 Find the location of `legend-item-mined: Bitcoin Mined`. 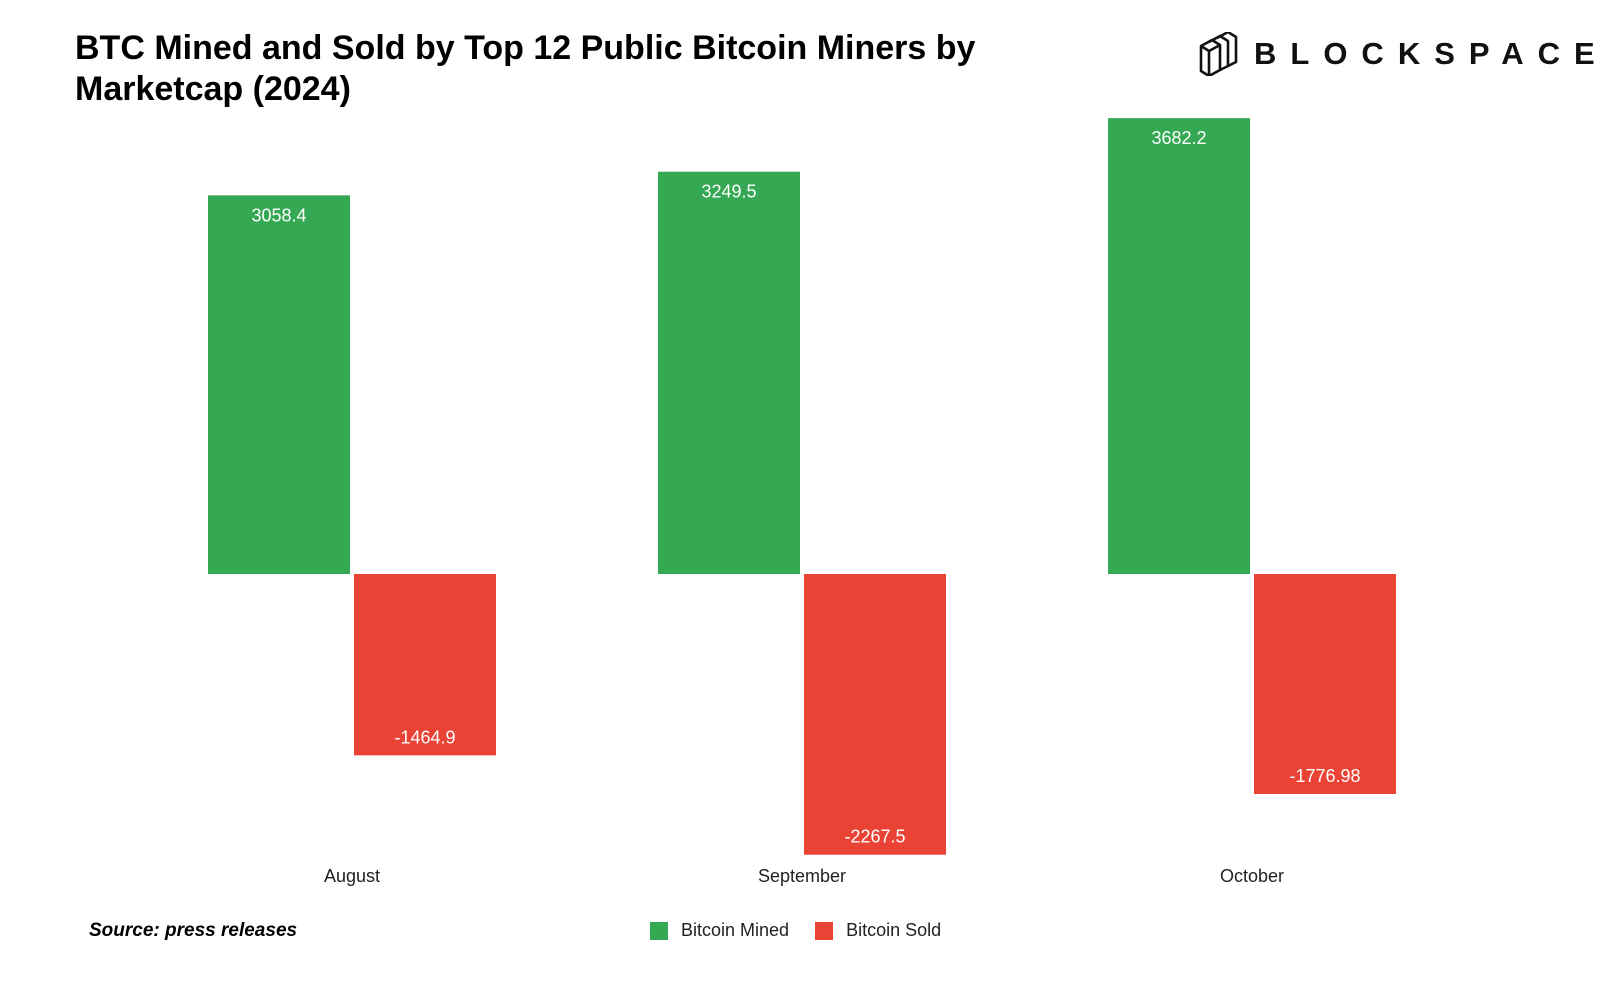

legend-item-mined: Bitcoin Mined is located at coordinates (719, 930).